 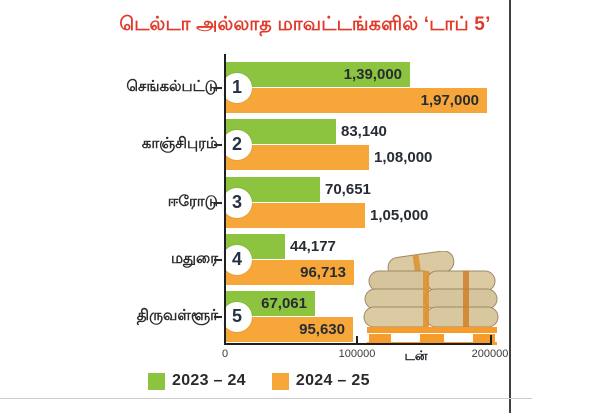 I want to click on y-axis-line, so click(x=225, y=199).